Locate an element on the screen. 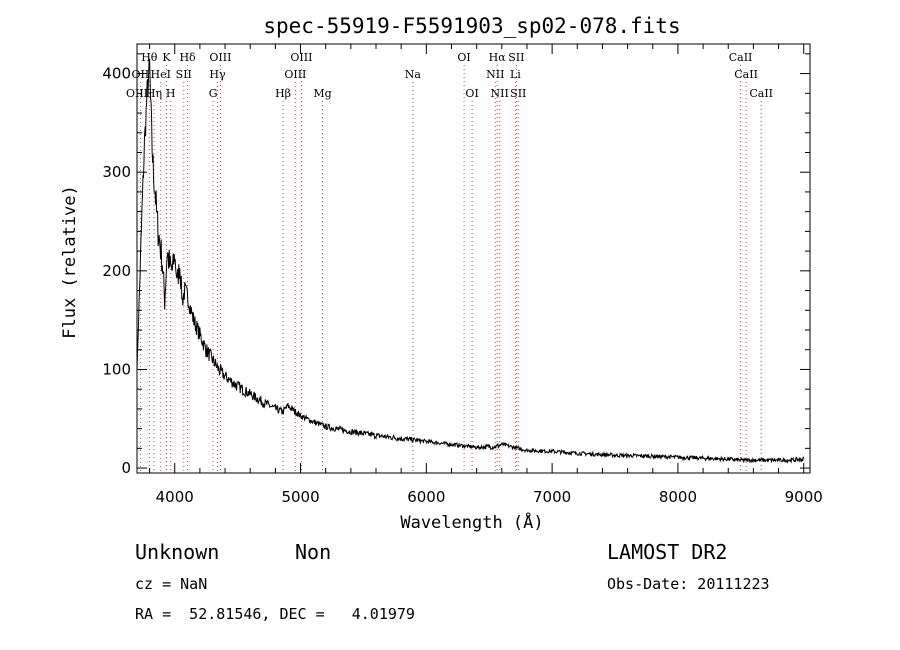 The height and width of the screenshot is (650, 900). x-tick-label: 9000 is located at coordinates (804, 497).